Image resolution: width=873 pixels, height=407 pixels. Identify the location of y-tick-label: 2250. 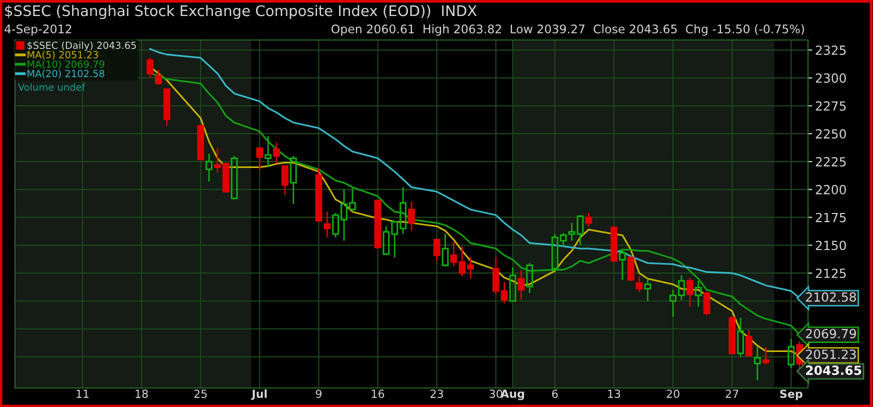
(831, 134).